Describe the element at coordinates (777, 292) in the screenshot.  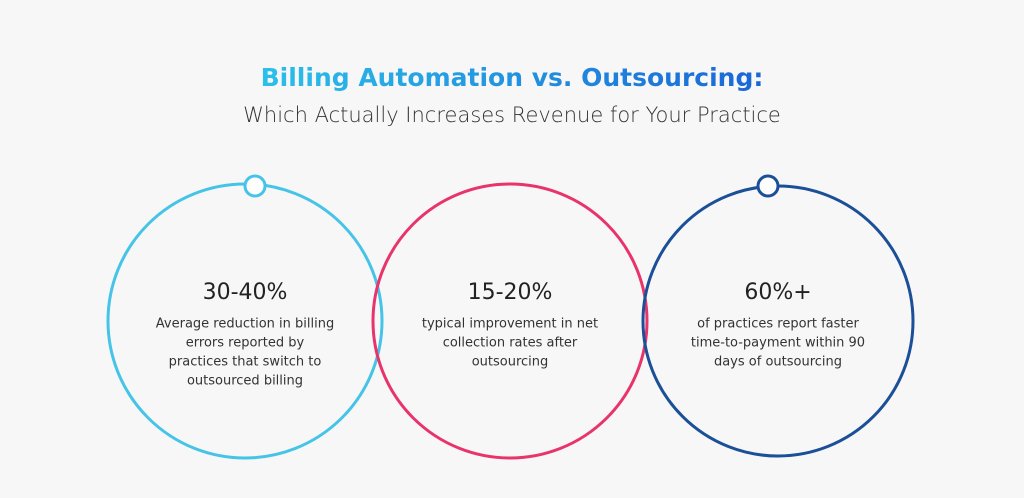
I see `stat-value: 60%+` at that location.